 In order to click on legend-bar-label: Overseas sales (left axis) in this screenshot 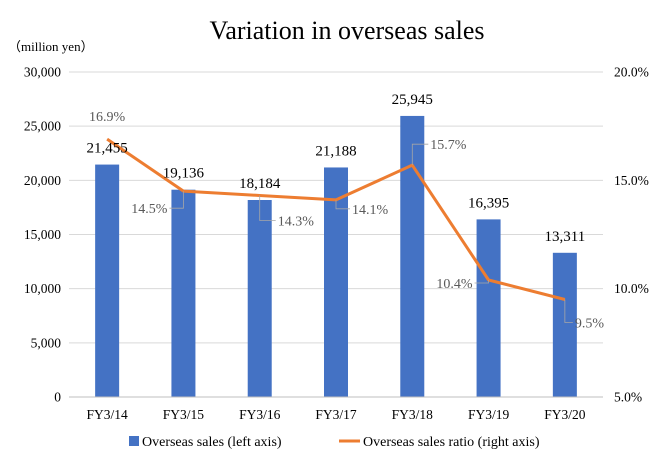, I will do `click(212, 442)`.